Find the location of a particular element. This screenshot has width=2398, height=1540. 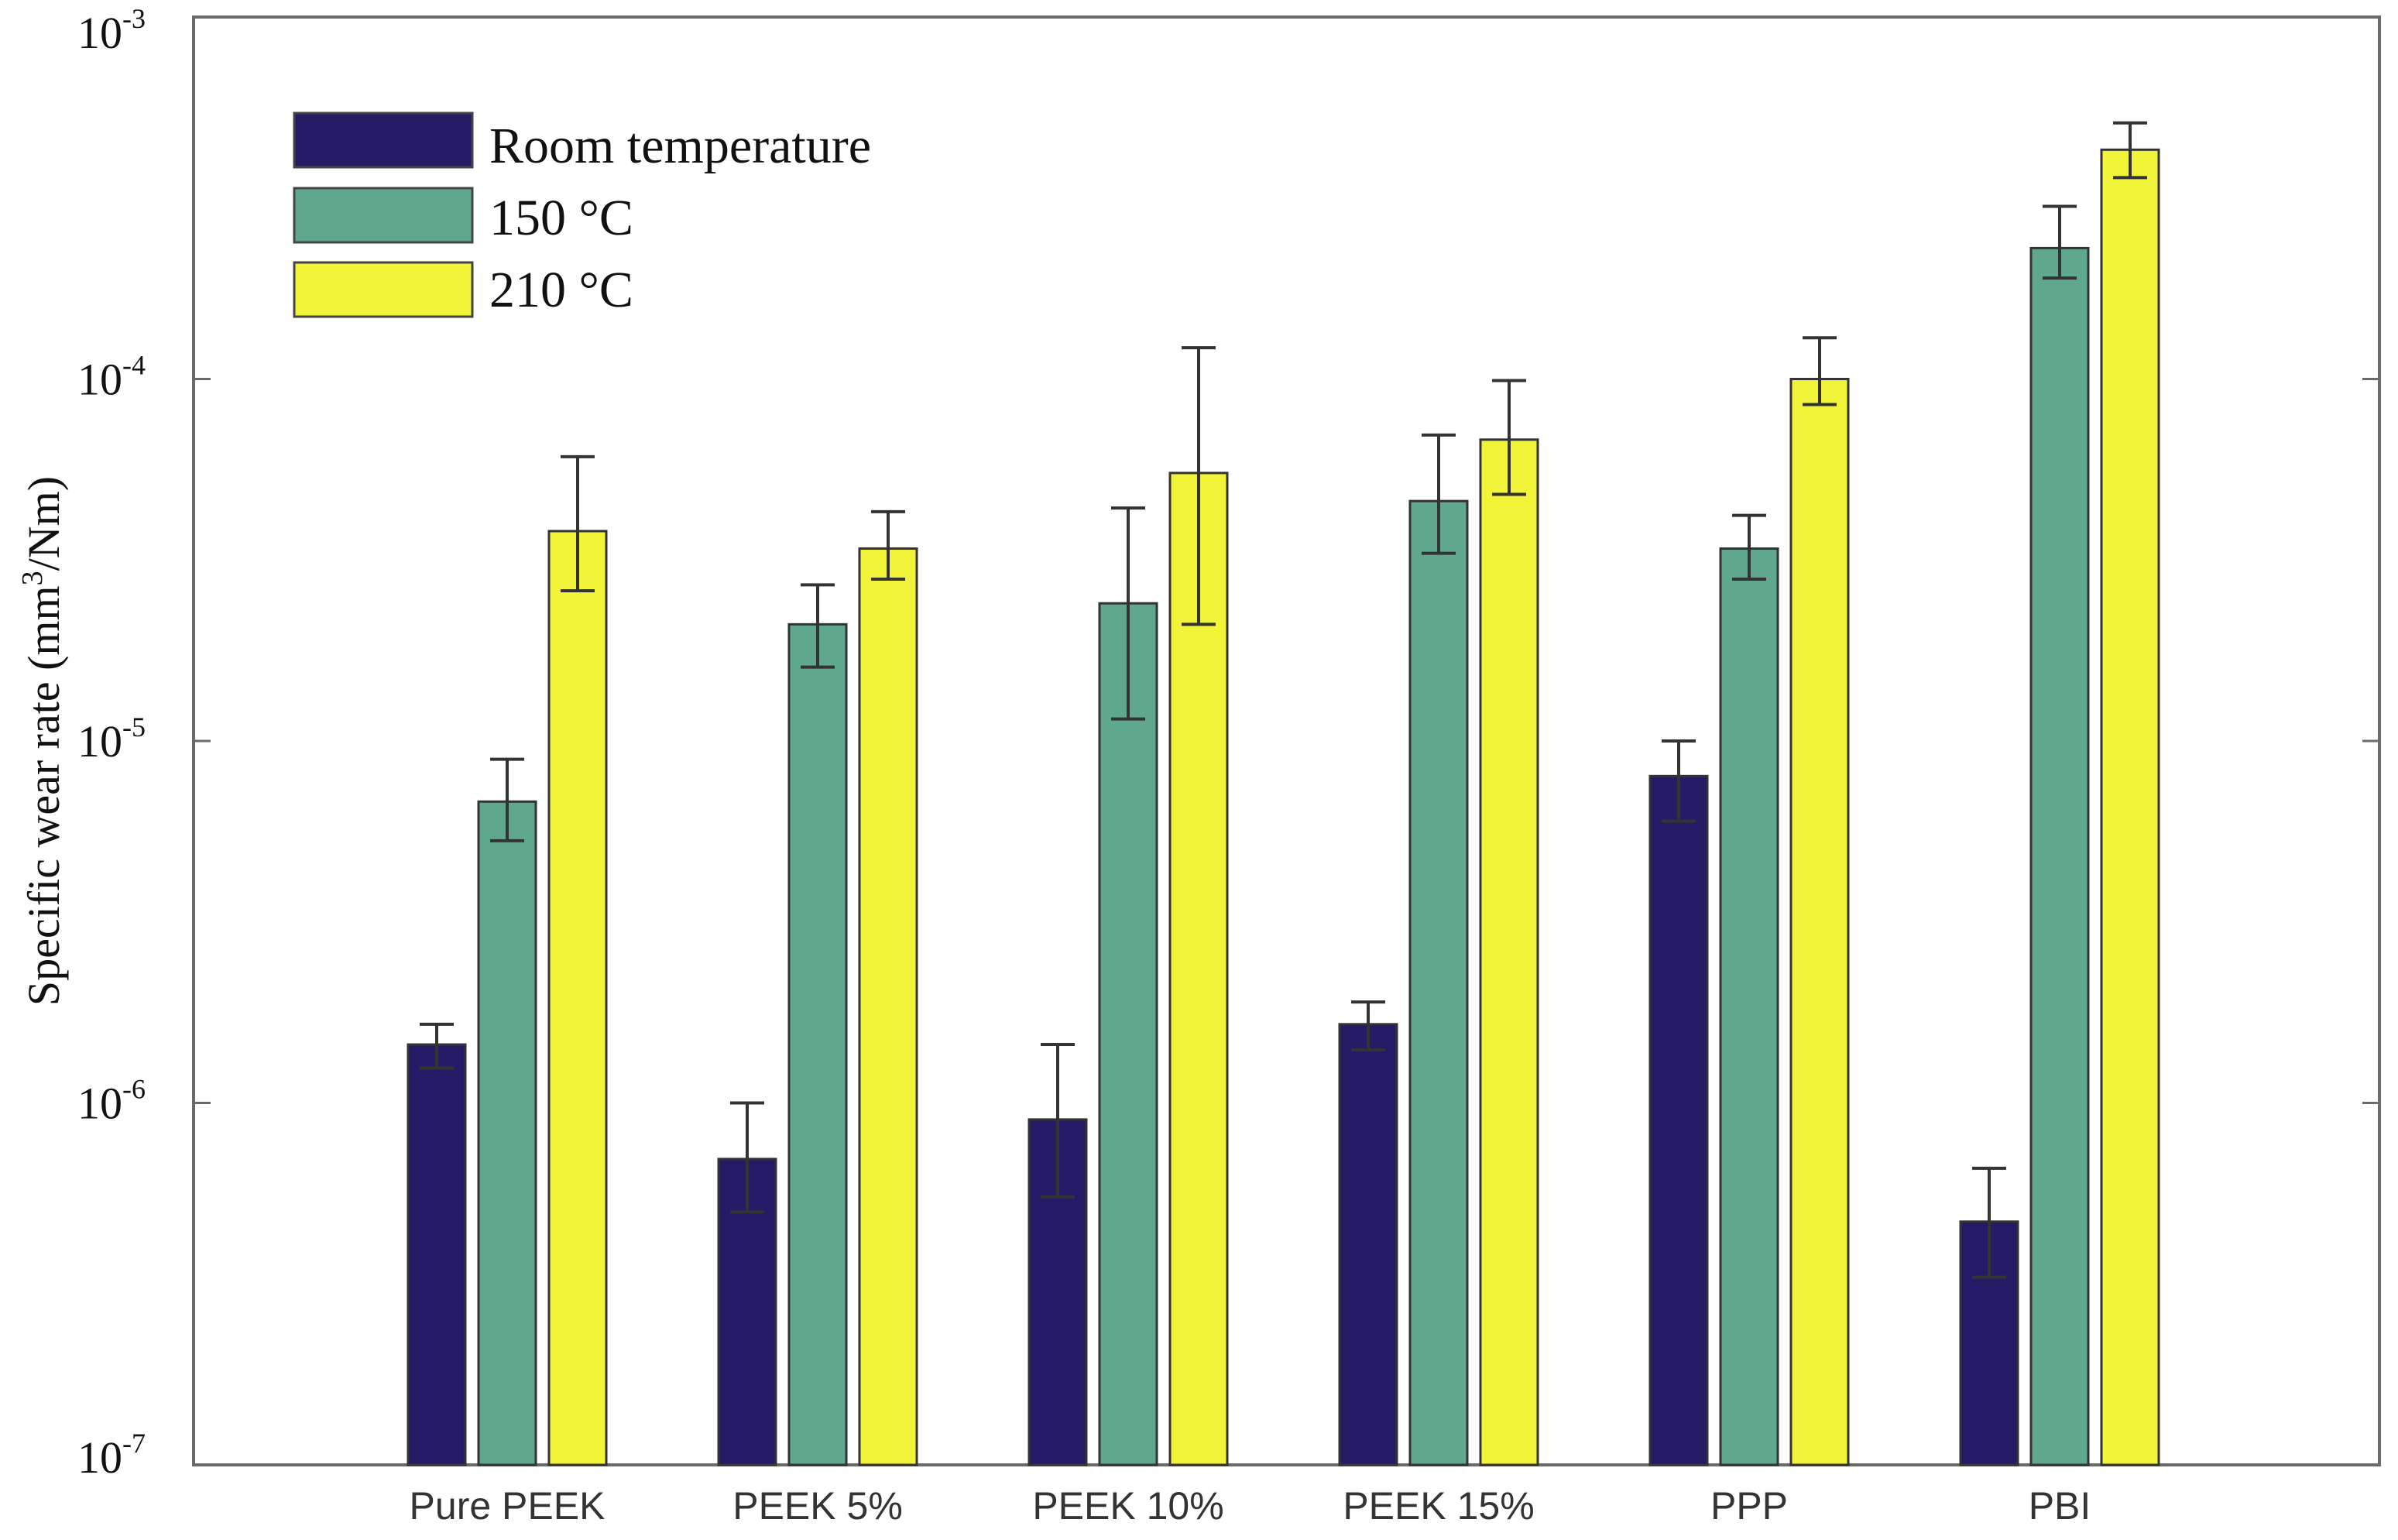

legend-label-210c: 210 °C is located at coordinates (561, 290).